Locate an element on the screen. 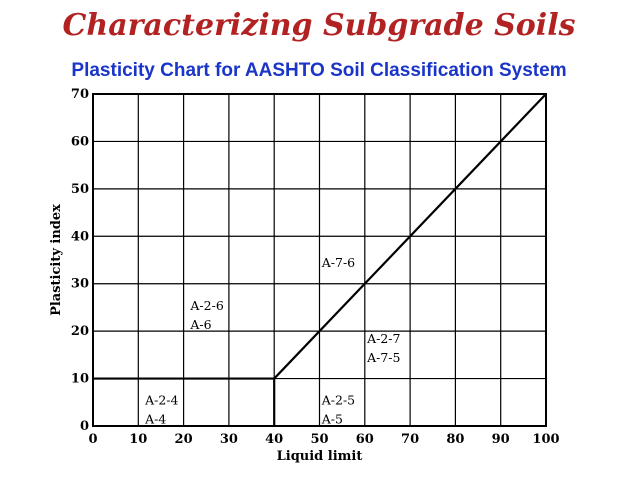  x-tick-label: 90 is located at coordinates (501, 439).